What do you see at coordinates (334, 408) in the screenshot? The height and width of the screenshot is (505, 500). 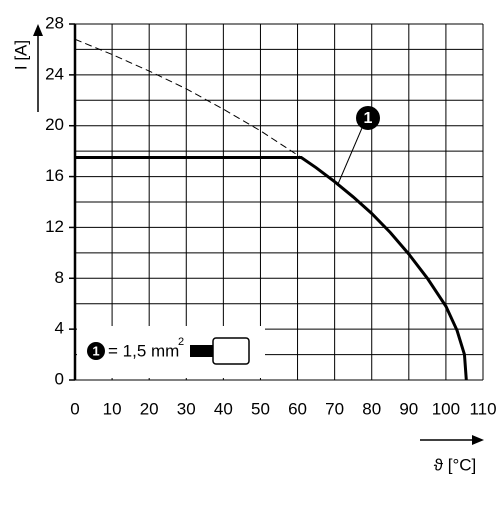 I see `x-tick-label: 70` at bounding box center [334, 408].